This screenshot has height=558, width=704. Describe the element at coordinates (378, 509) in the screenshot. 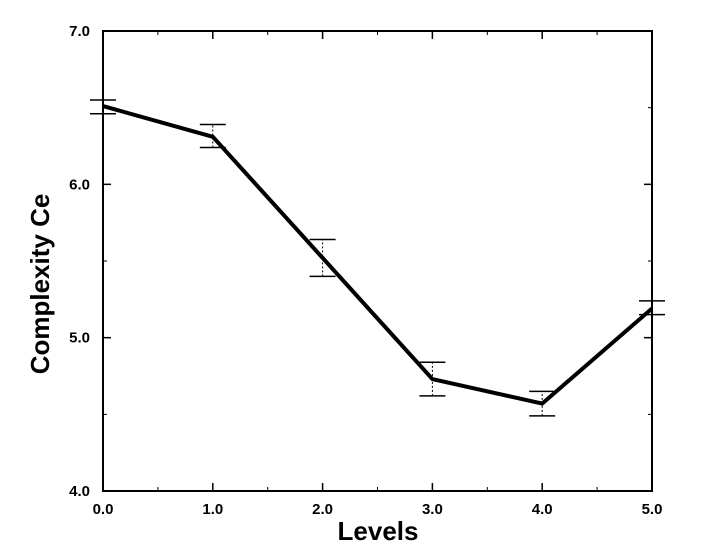

I see `x-tick-labels: 0.0 1.0 2.0 3.0 4.0 5.0` at that location.